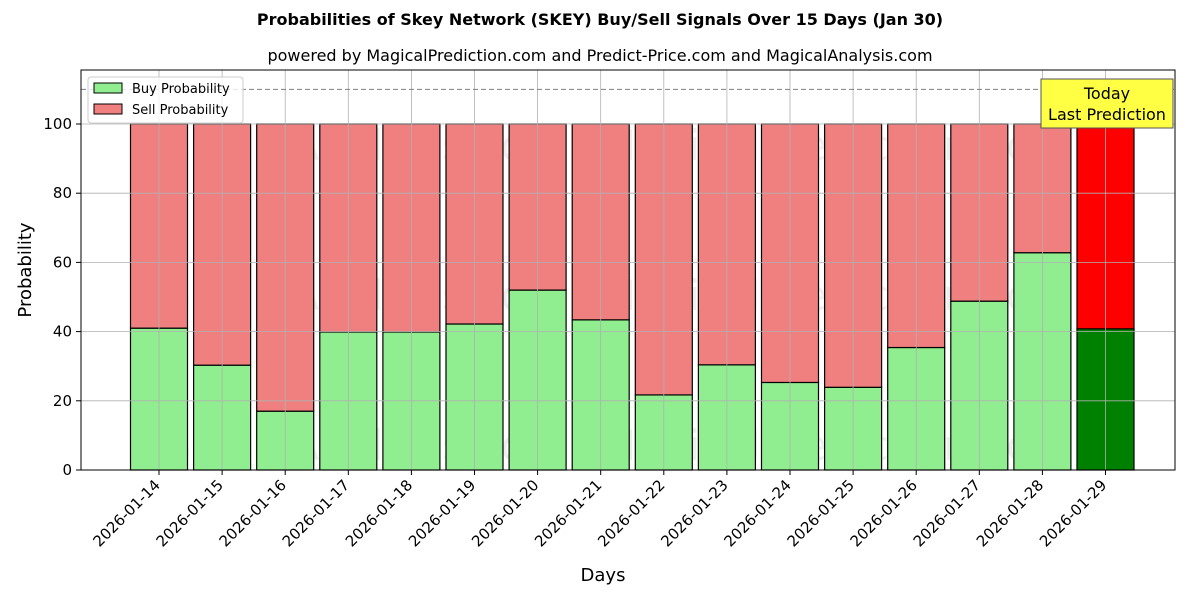 Image resolution: width=1200 pixels, height=600 pixels. I want to click on y-tick-label: 20, so click(62, 401).